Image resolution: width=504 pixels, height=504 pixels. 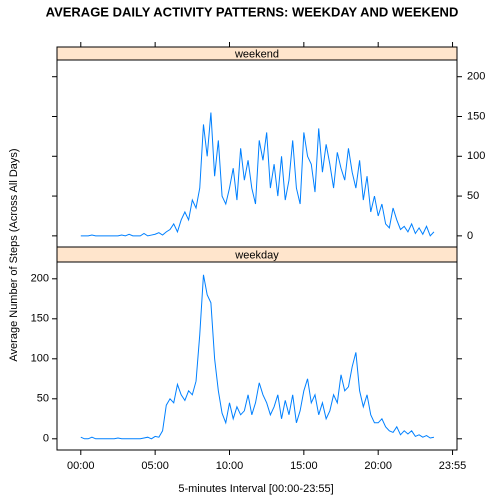 I want to click on strip-label: weekend, so click(x=256, y=54).